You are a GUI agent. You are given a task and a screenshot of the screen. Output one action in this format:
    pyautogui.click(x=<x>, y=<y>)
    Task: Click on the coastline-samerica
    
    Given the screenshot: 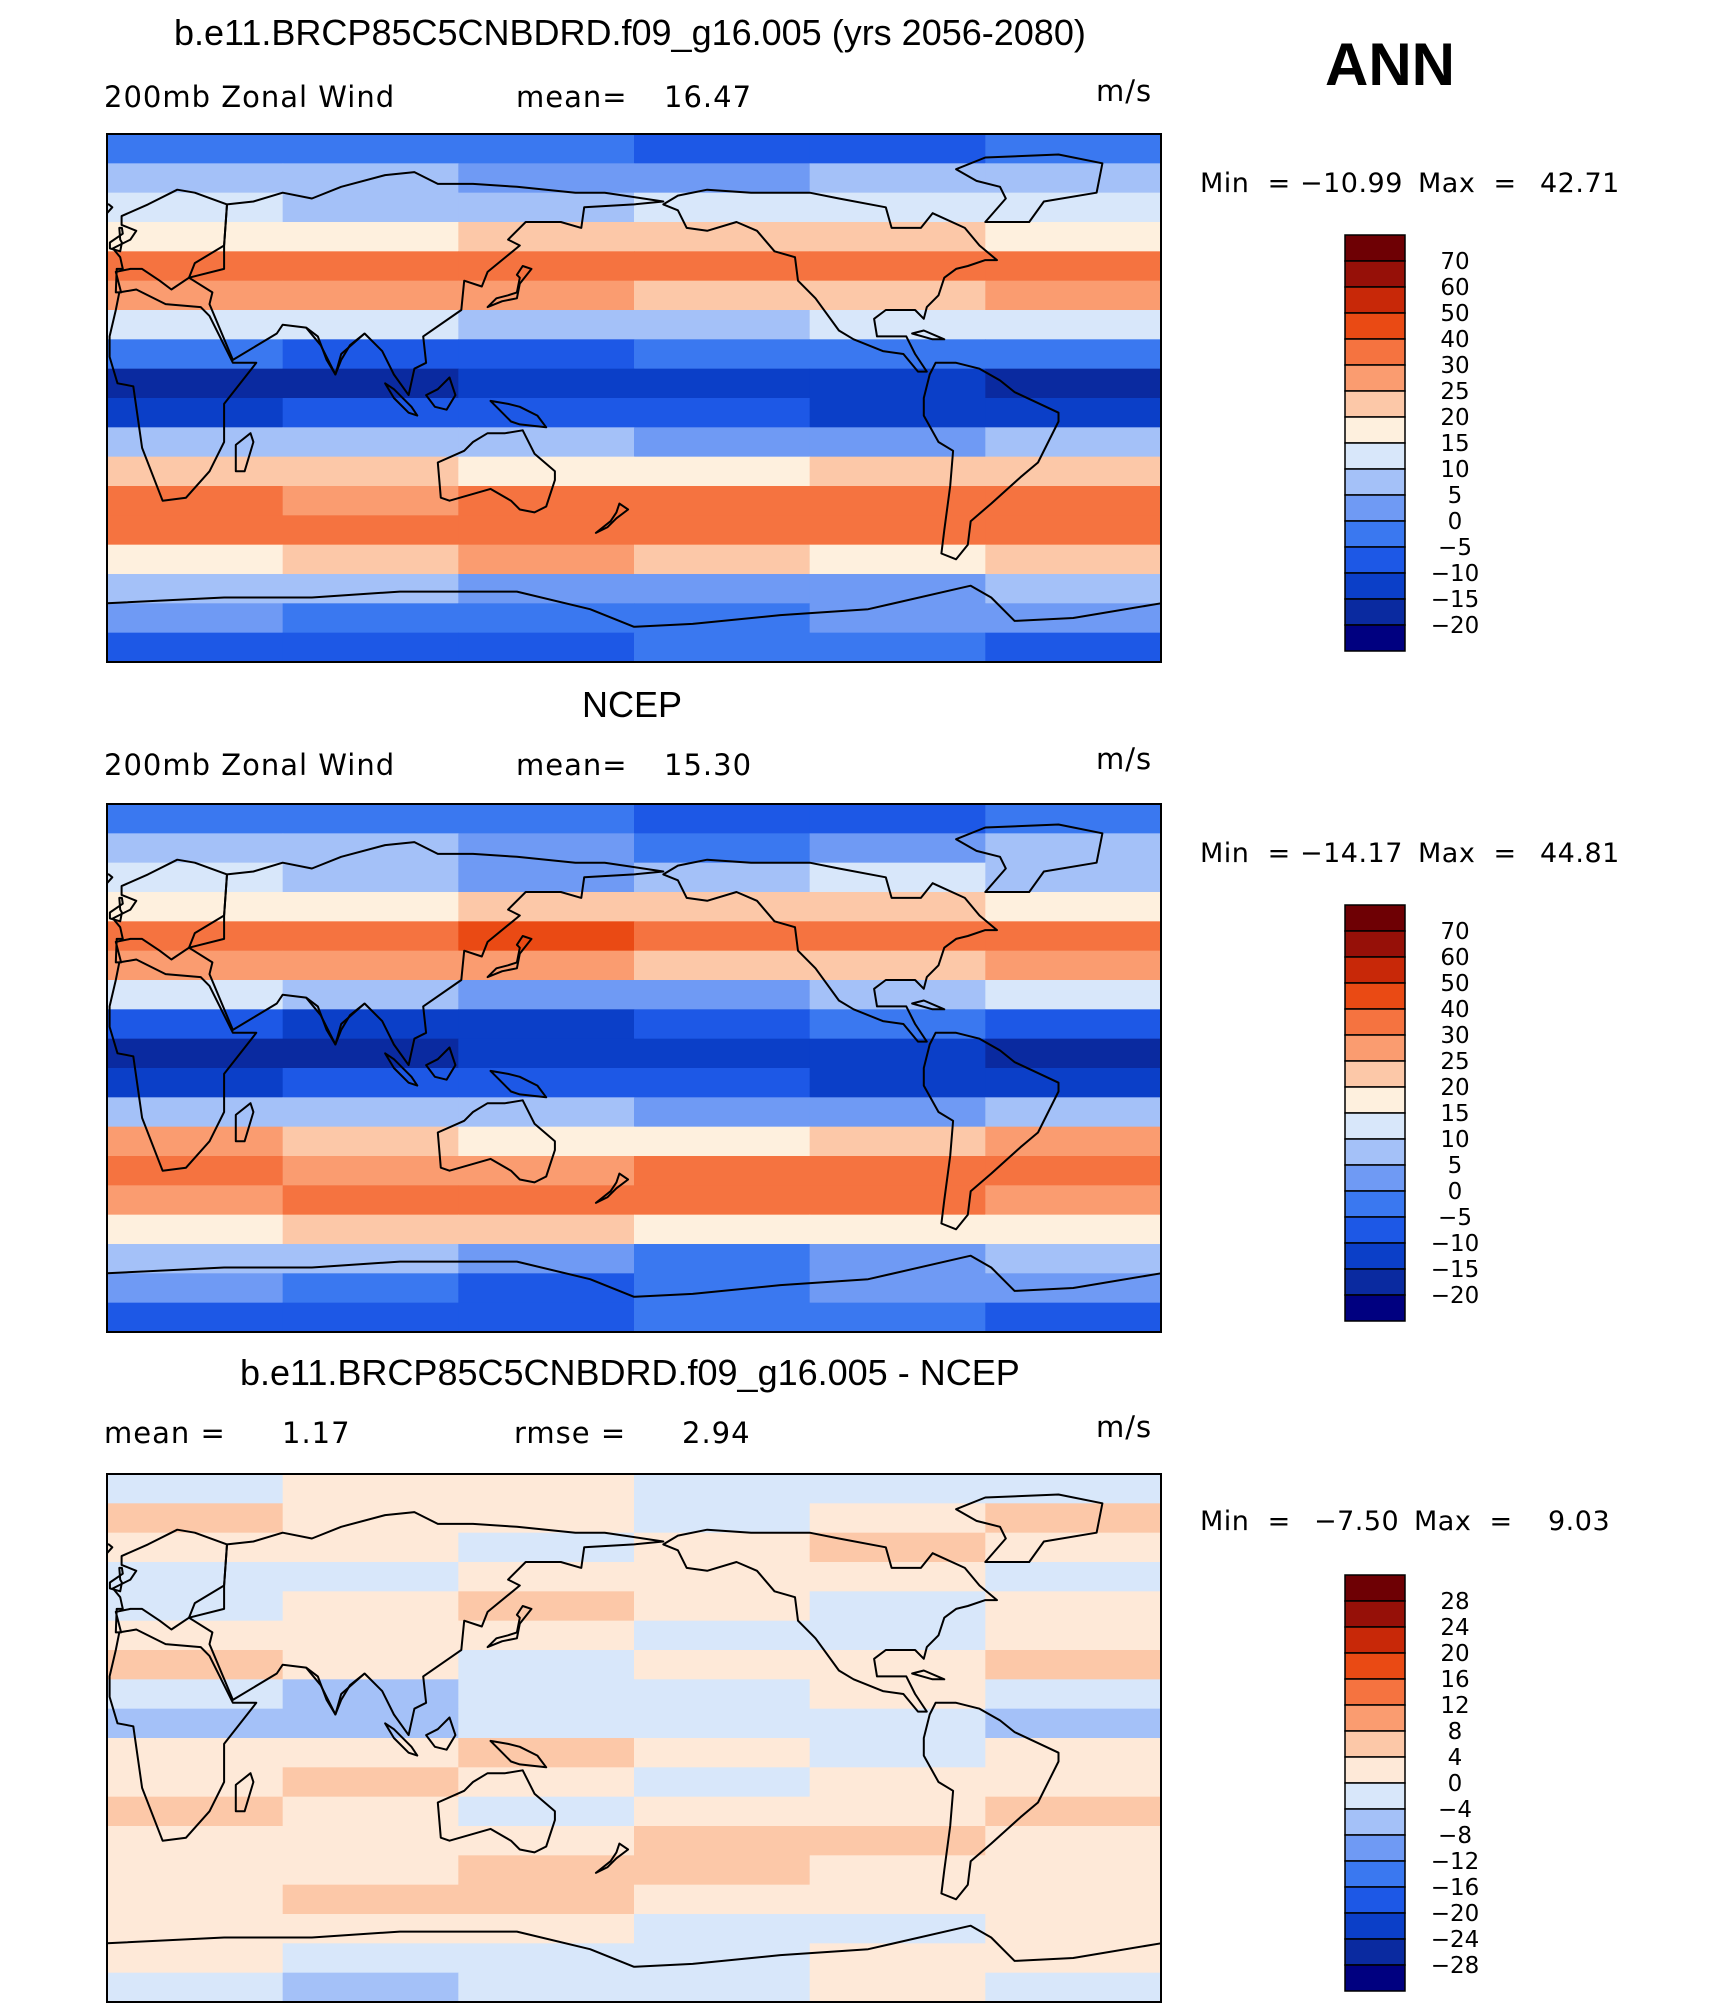 What is the action you would take?
    pyautogui.click(x=991, y=1131)
    